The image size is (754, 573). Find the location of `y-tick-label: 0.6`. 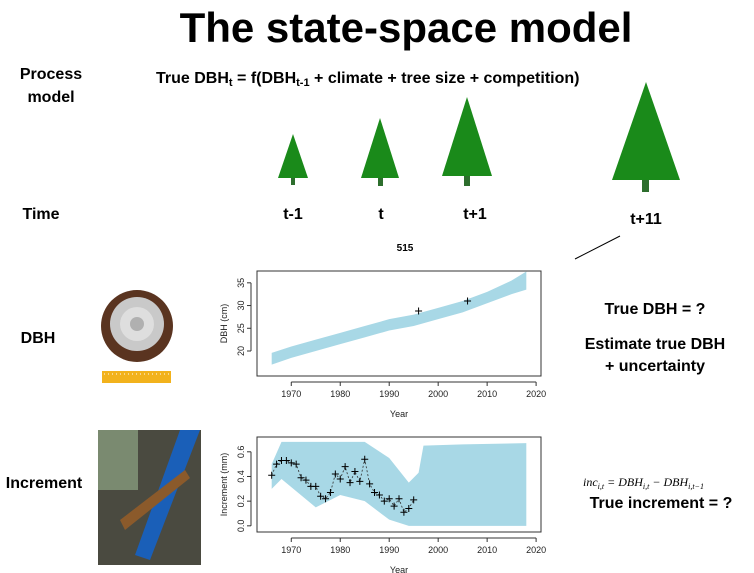

y-tick-label: 0.6 is located at coordinates (241, 452).